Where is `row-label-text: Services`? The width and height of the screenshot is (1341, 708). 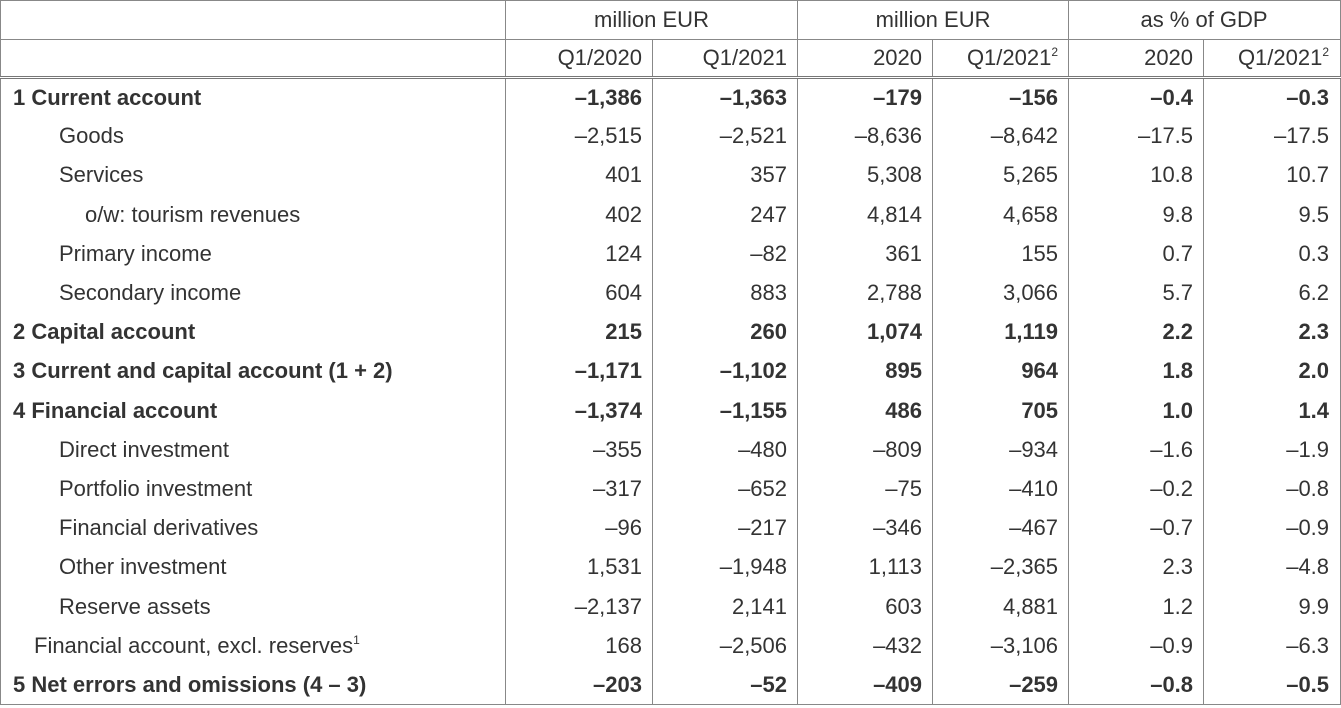 row-label-text: Services is located at coordinates (101, 175).